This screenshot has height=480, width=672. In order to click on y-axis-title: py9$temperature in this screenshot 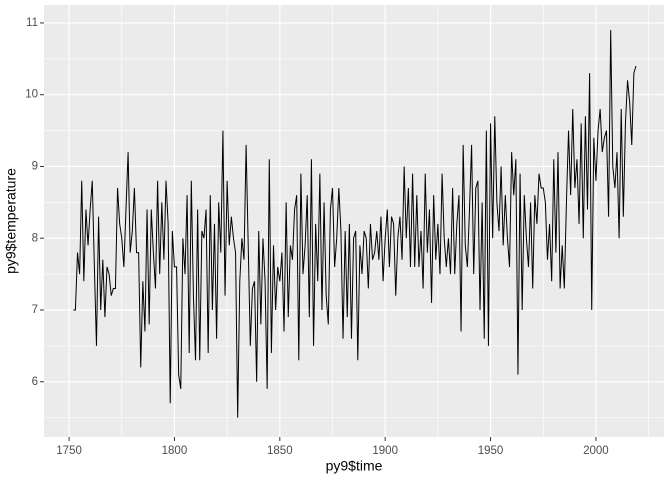, I will do `click(11, 221)`.